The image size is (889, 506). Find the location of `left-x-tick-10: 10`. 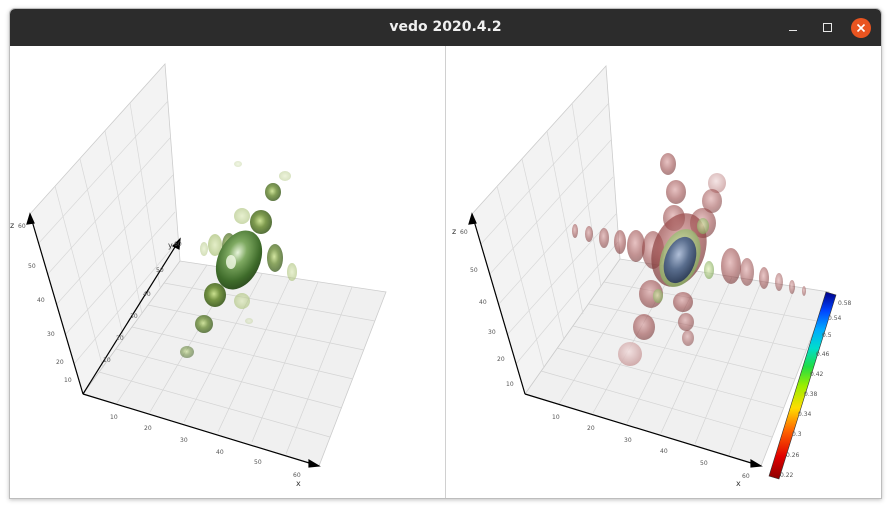

left-x-tick-10: 10 is located at coordinates (114, 417).